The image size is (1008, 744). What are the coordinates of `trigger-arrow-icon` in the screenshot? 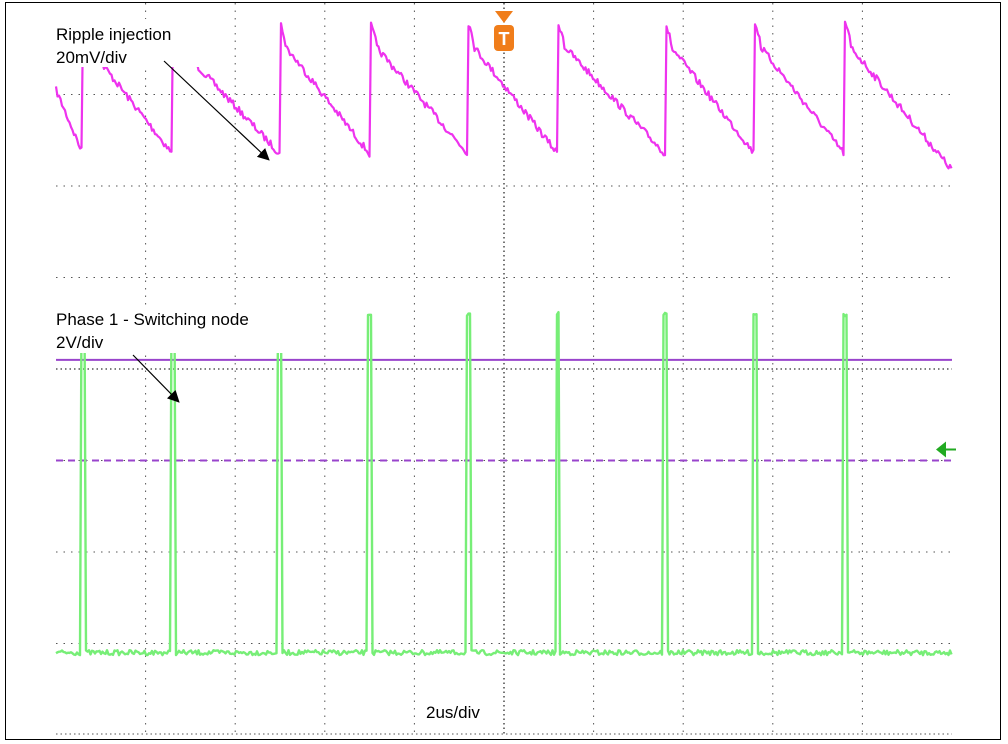 It's located at (504, 17).